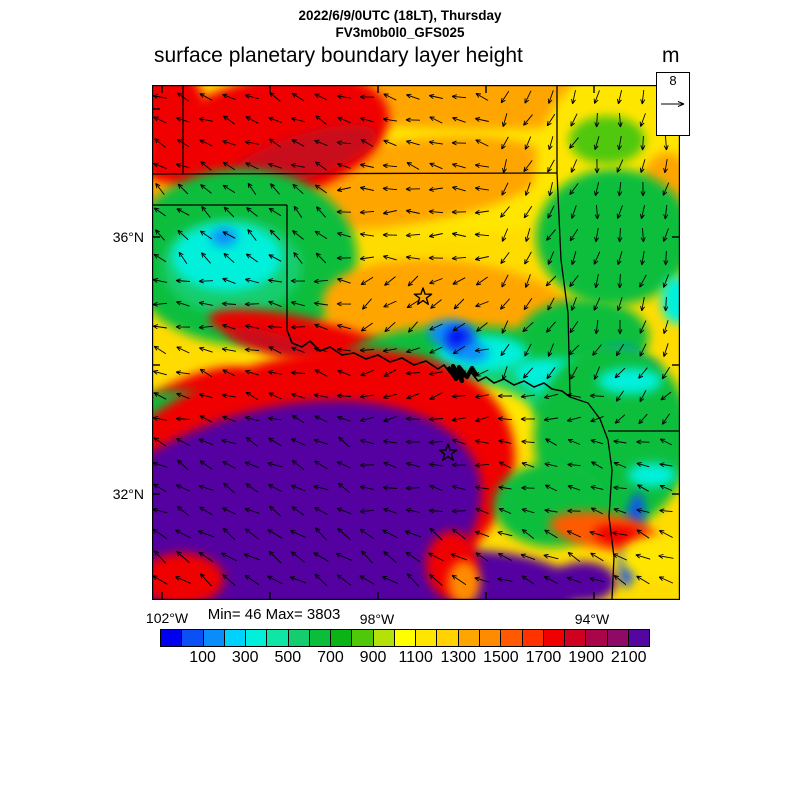 This screenshot has width=800, height=800. What do you see at coordinates (462, 373) in the screenshot?
I see `river-knot` at bounding box center [462, 373].